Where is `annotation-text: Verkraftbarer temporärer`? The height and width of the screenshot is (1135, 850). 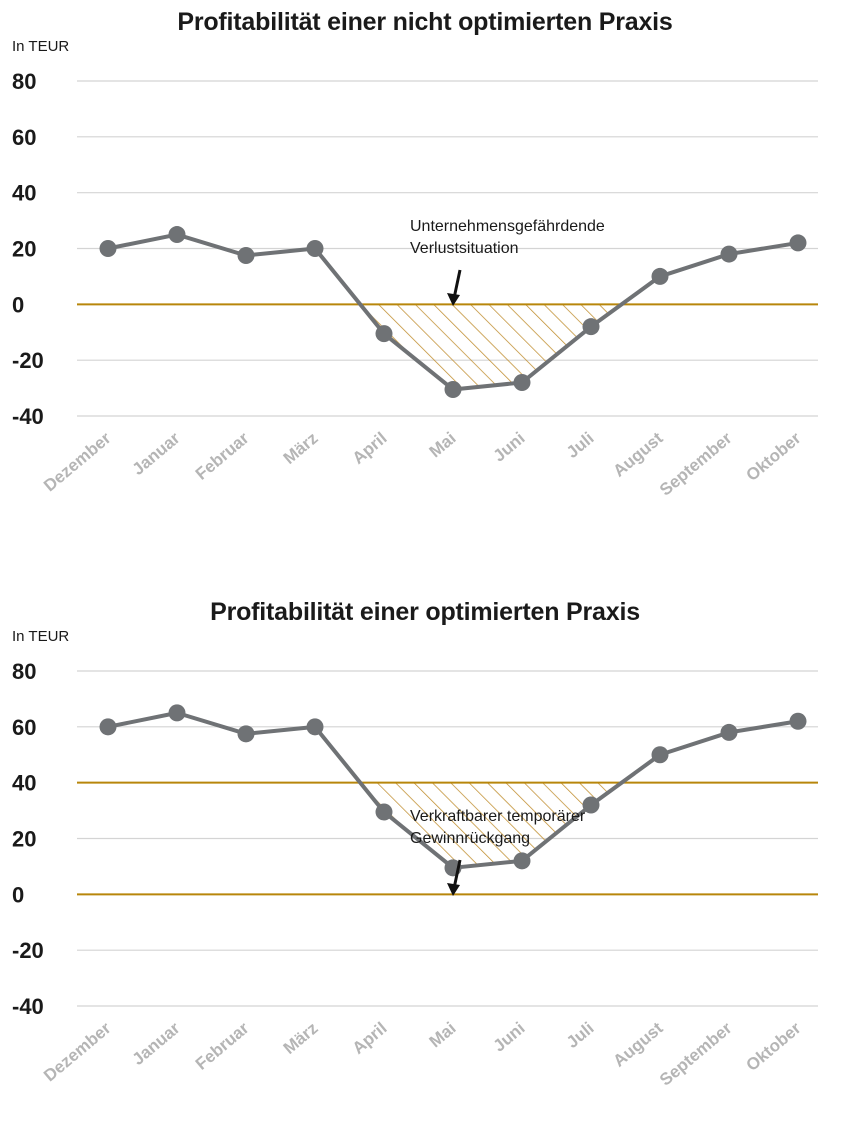
annotation-text: Verkraftbarer temporärer is located at coordinates (498, 816).